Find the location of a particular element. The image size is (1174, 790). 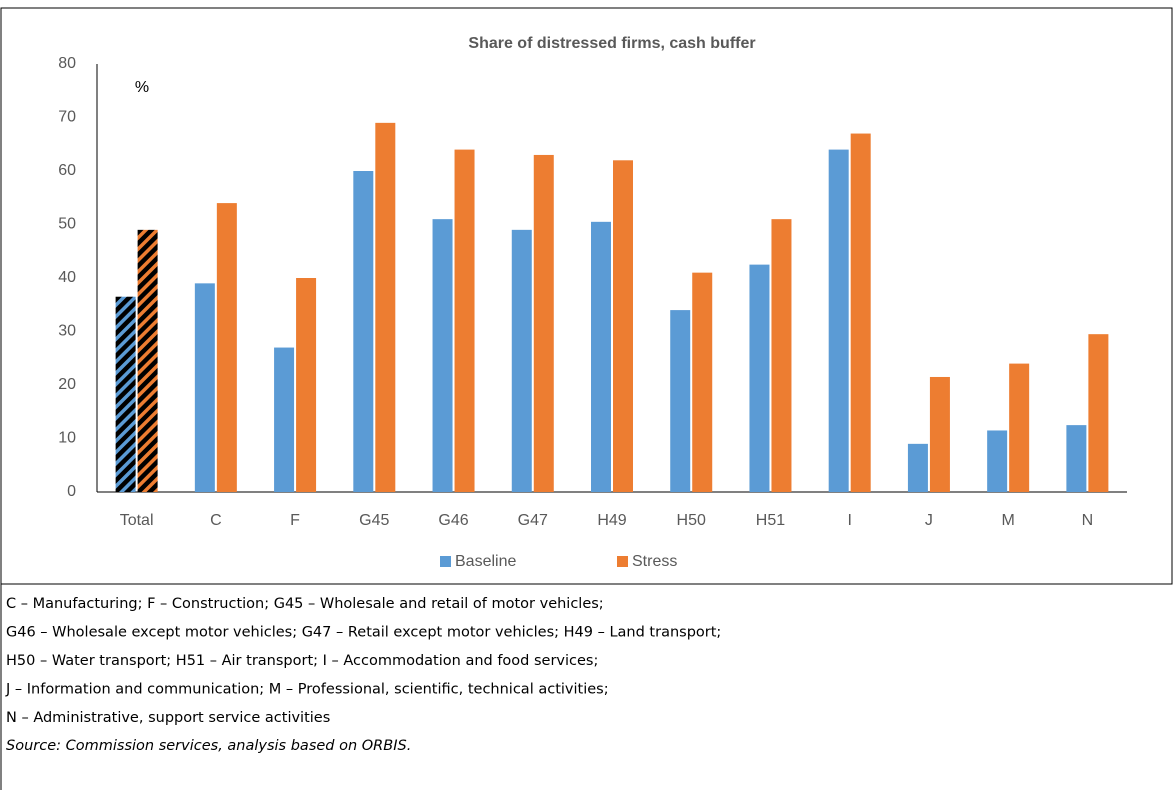

x-tick-label: J is located at coordinates (929, 520).